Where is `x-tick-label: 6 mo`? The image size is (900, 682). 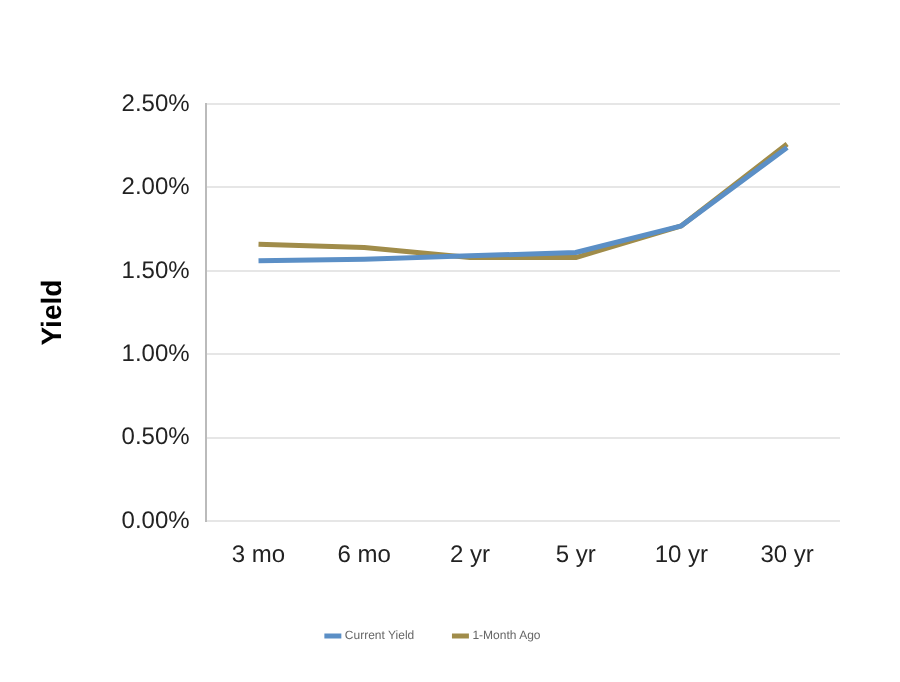 x-tick-label: 6 mo is located at coordinates (364, 554).